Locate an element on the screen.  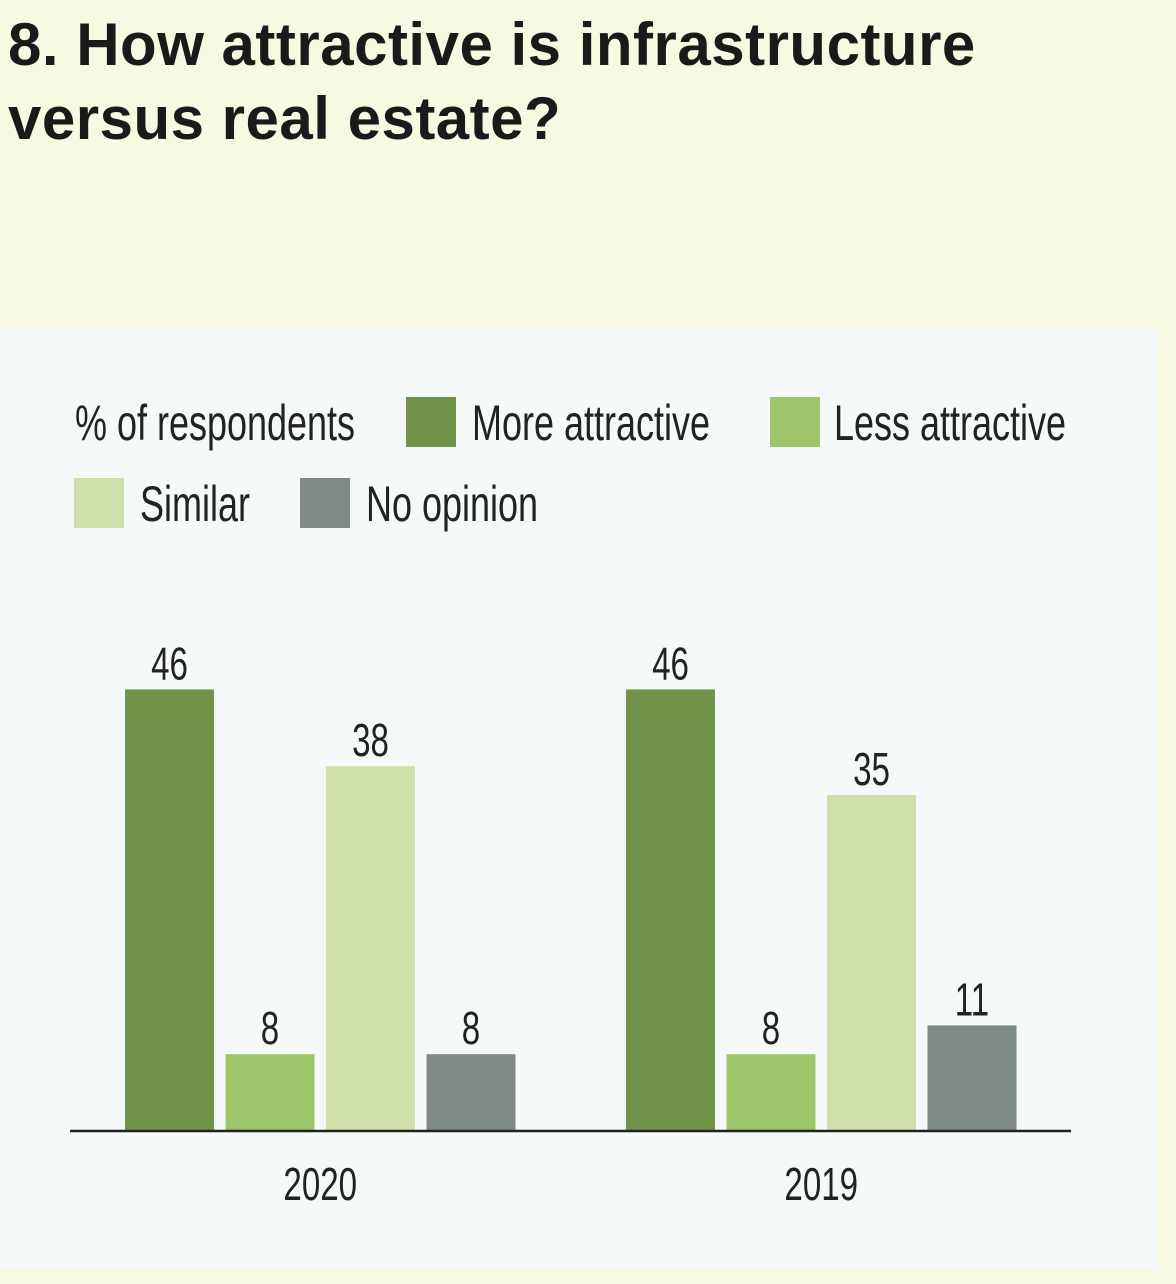
legend-label: More attractive is located at coordinates (591, 423).